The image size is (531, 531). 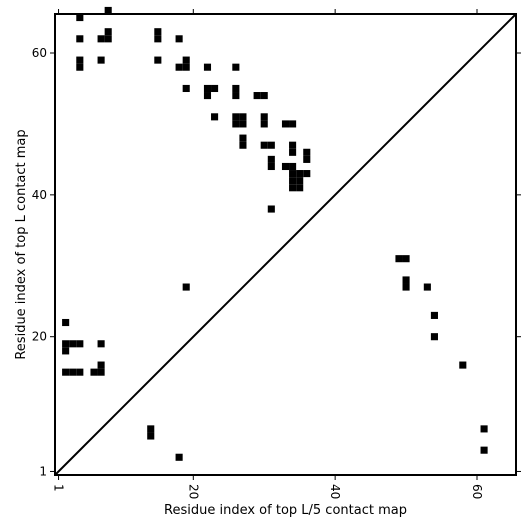 I want to click on x-tick-label: 40, so click(x=335, y=491).